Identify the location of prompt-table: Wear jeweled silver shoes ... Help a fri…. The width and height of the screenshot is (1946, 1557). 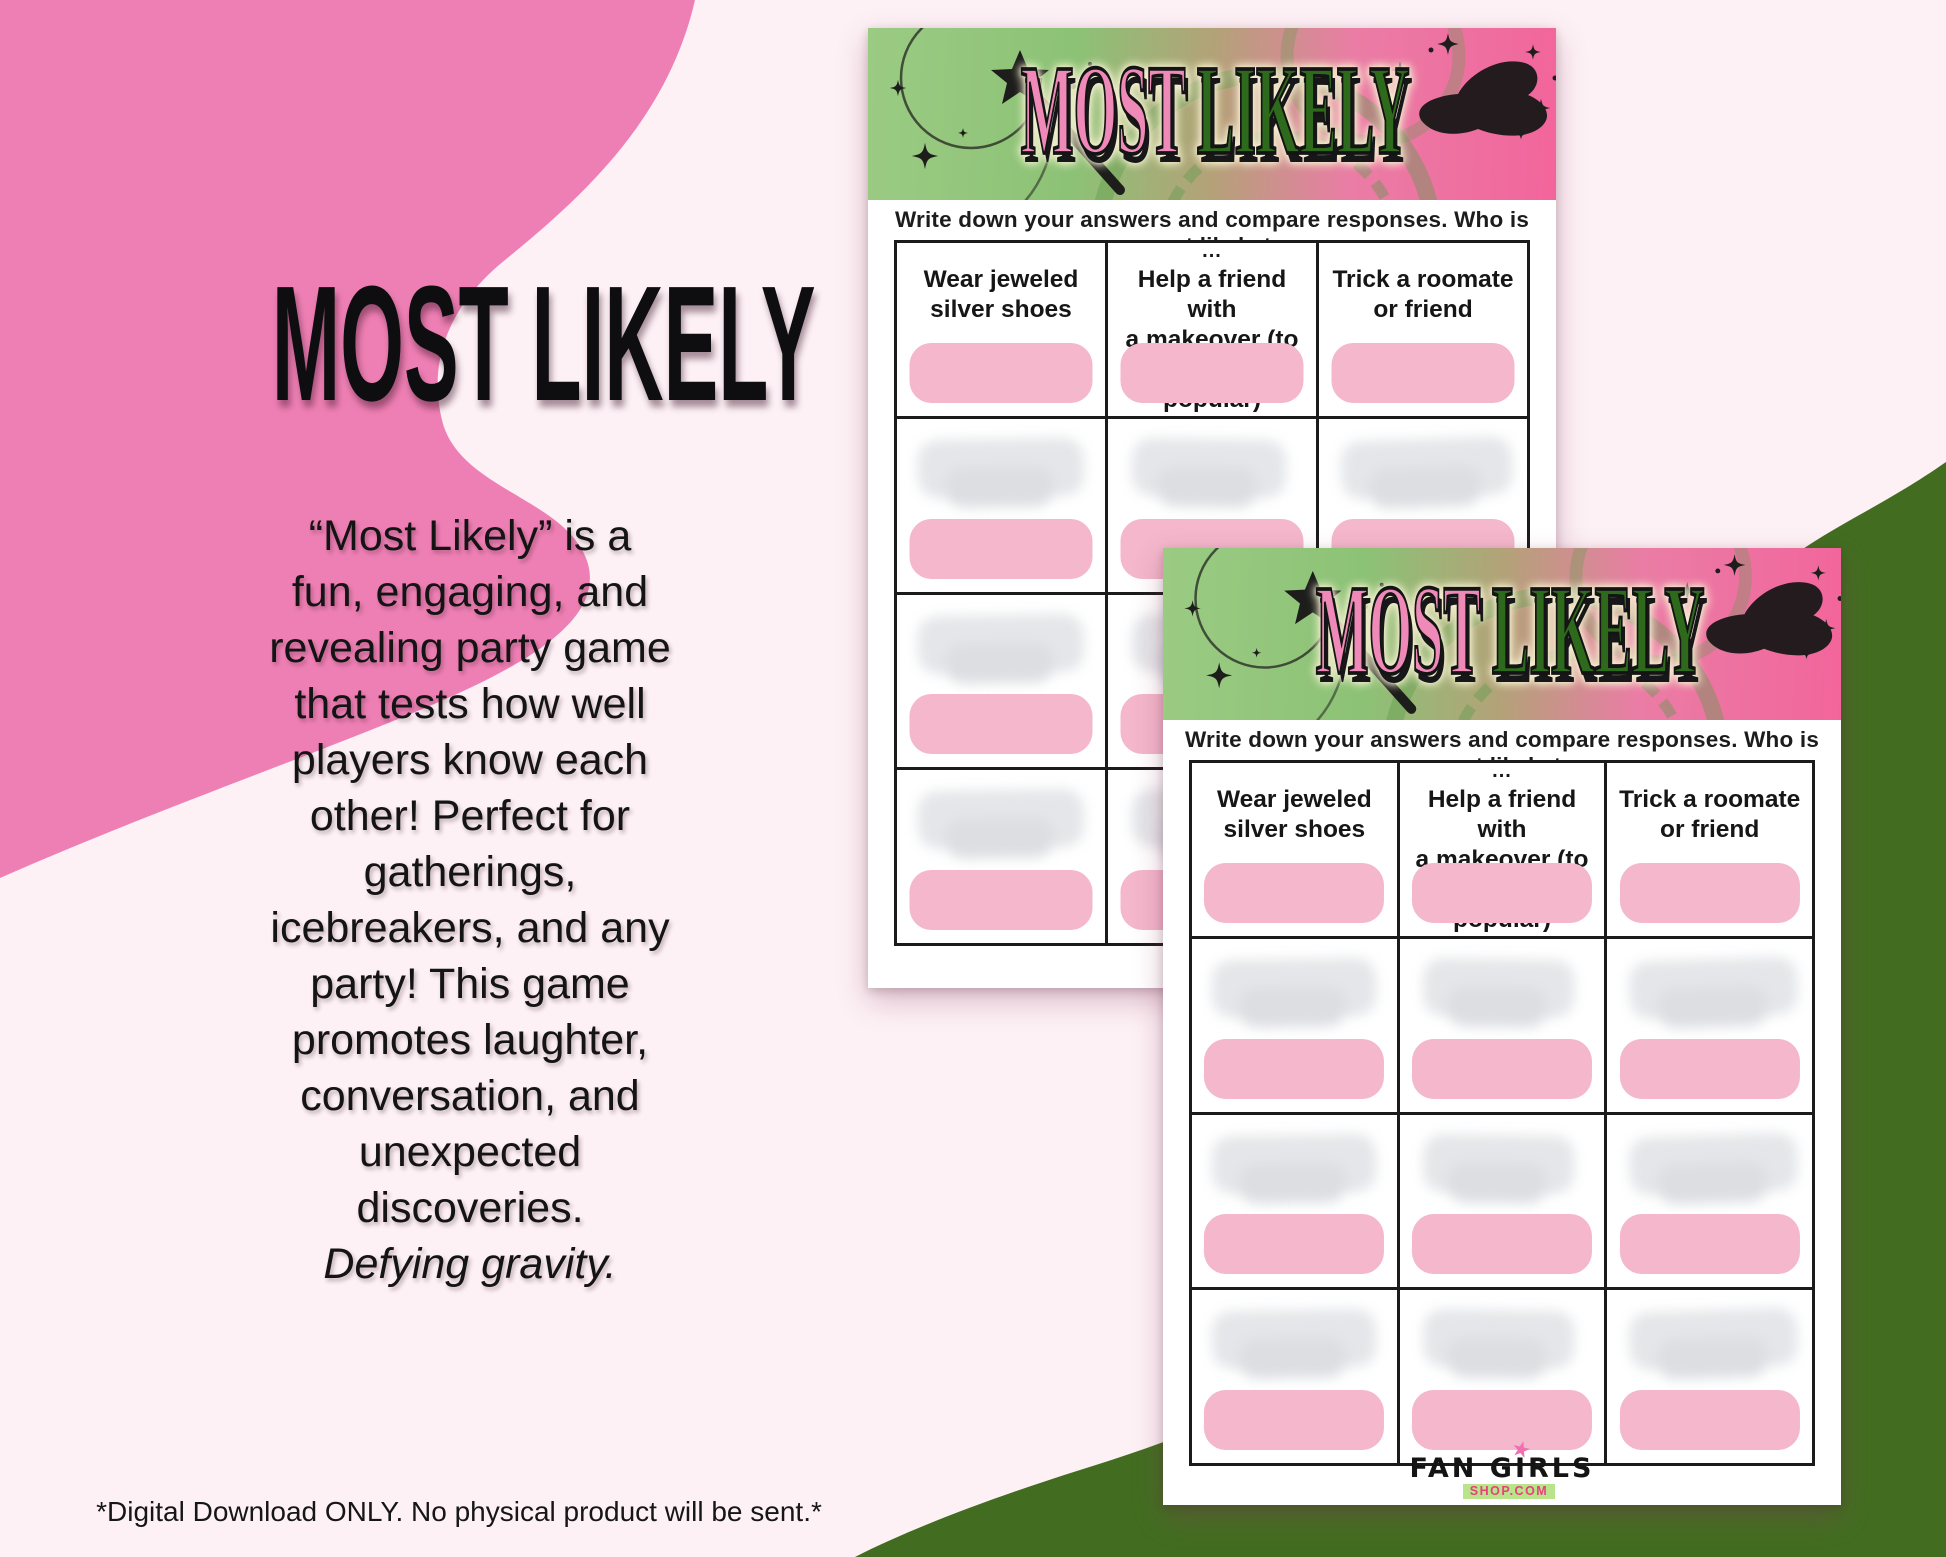
(1502, 1113).